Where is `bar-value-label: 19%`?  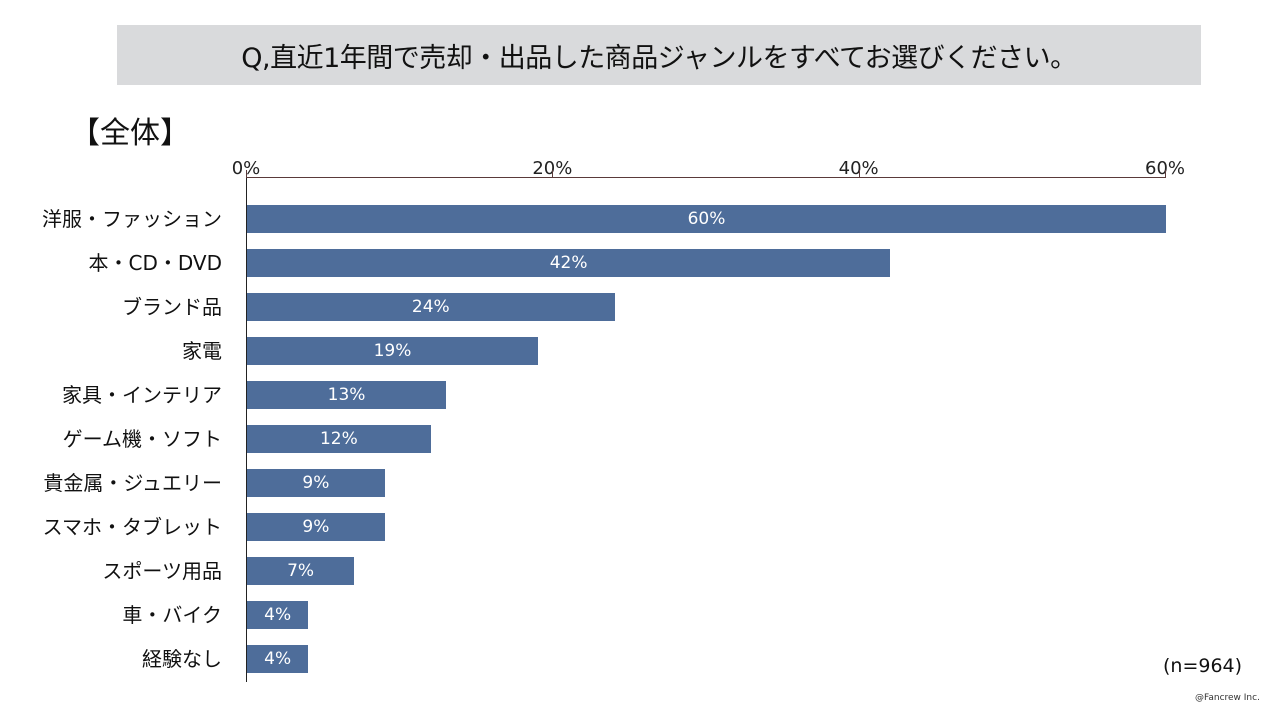
bar-value-label: 19% is located at coordinates (392, 351).